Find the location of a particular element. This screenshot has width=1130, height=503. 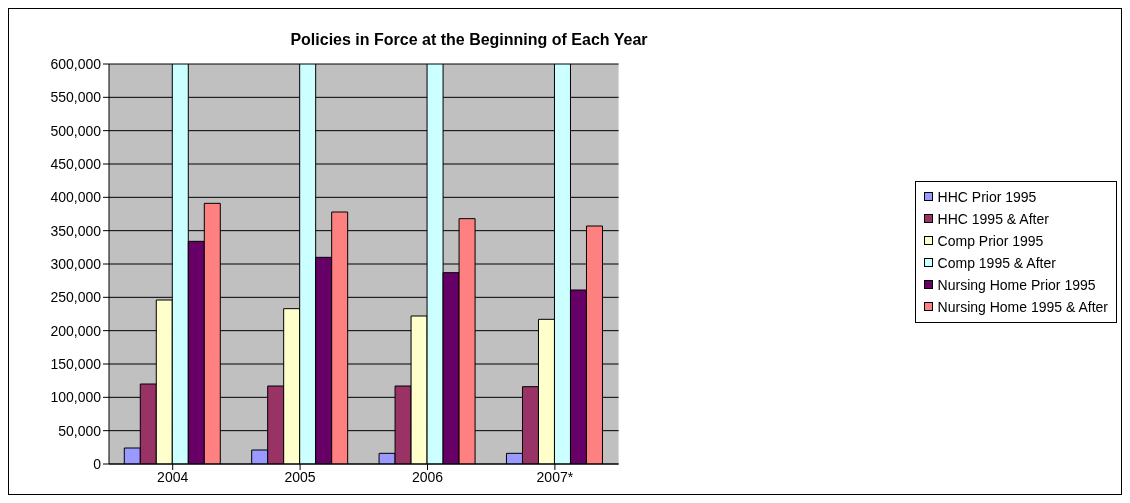

legend-label: HHC Prior 1995 is located at coordinates (987, 197).